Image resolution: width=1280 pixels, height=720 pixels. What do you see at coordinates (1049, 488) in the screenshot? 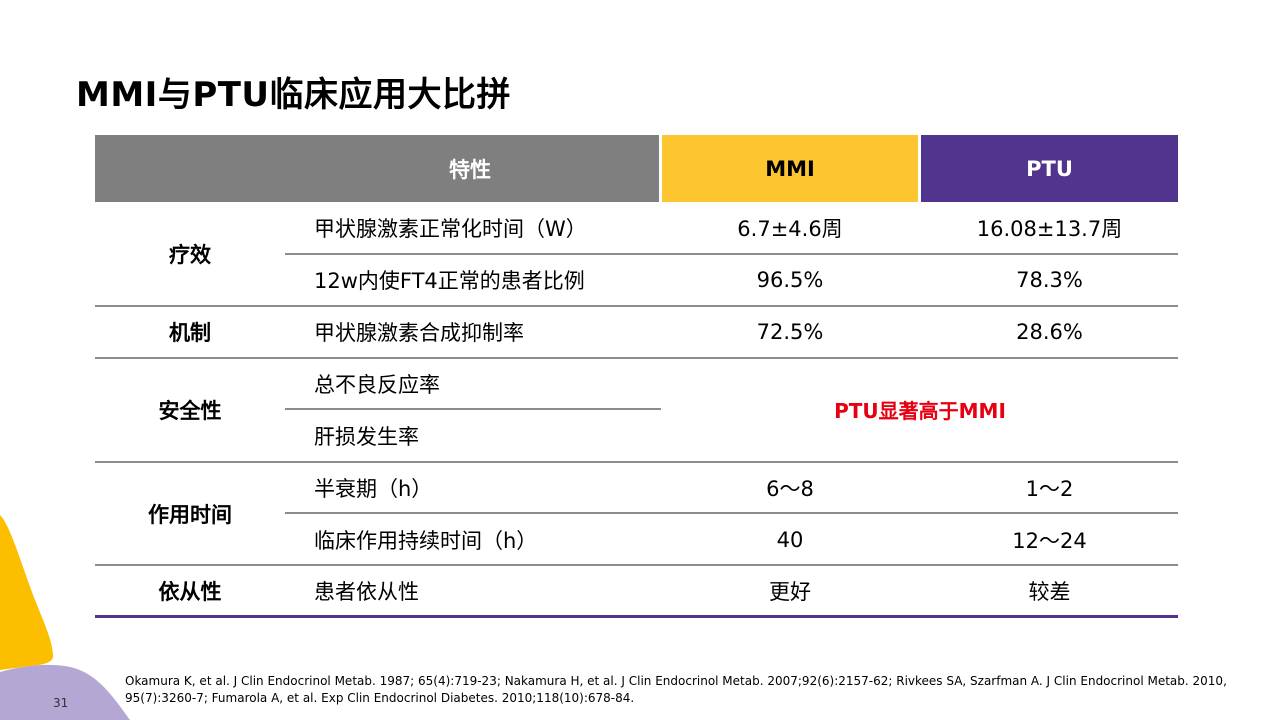
I see `ptu-half-life: 1～2` at bounding box center [1049, 488].